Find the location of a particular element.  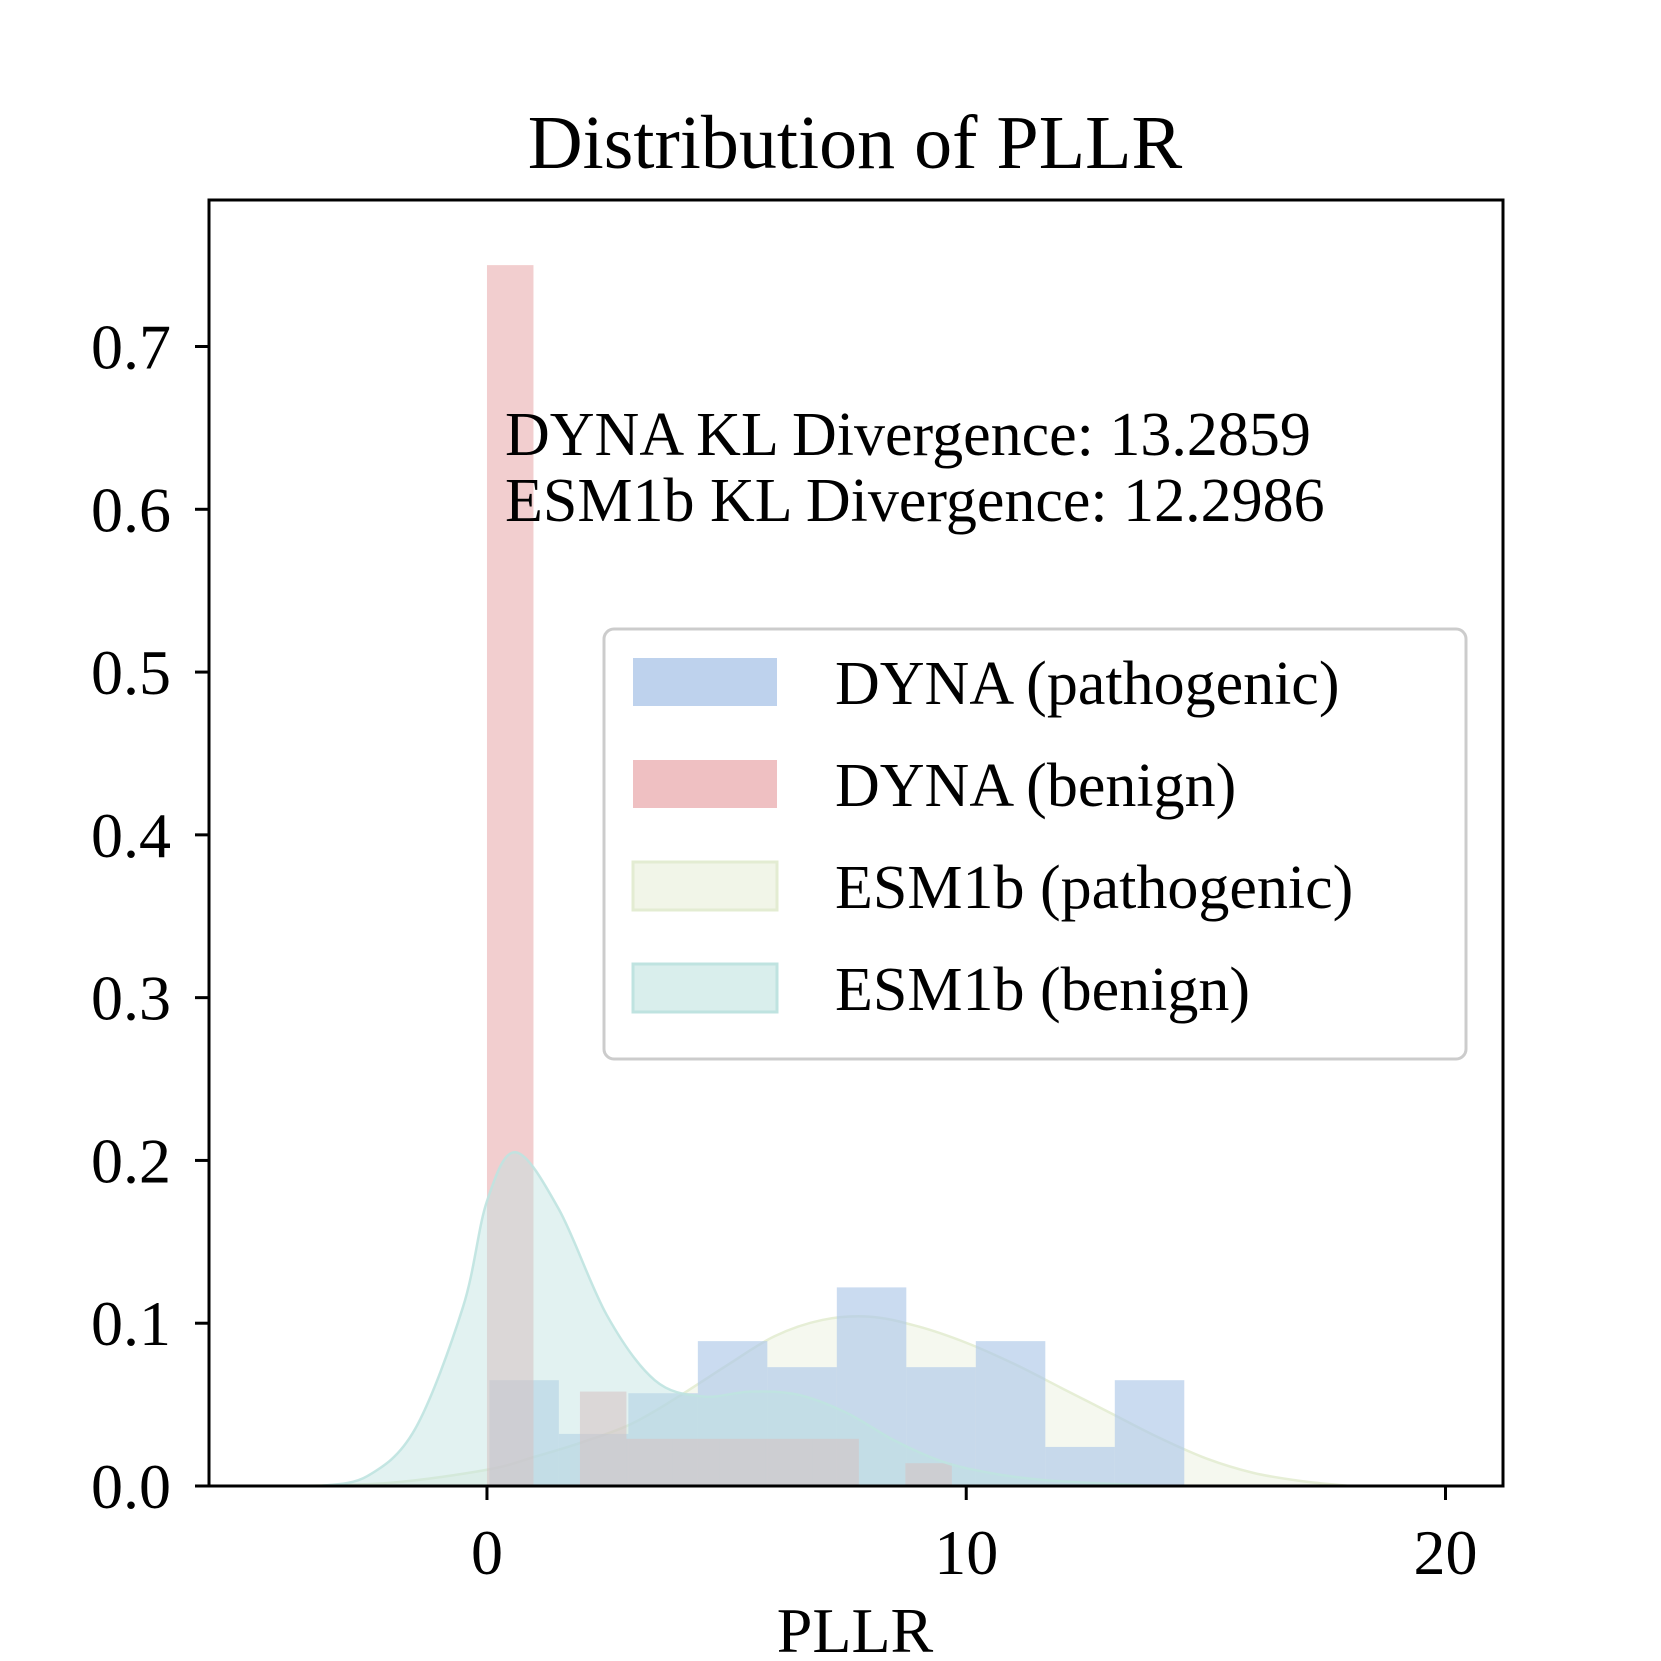

x-tick-label: 0 is located at coordinates (487, 1552).